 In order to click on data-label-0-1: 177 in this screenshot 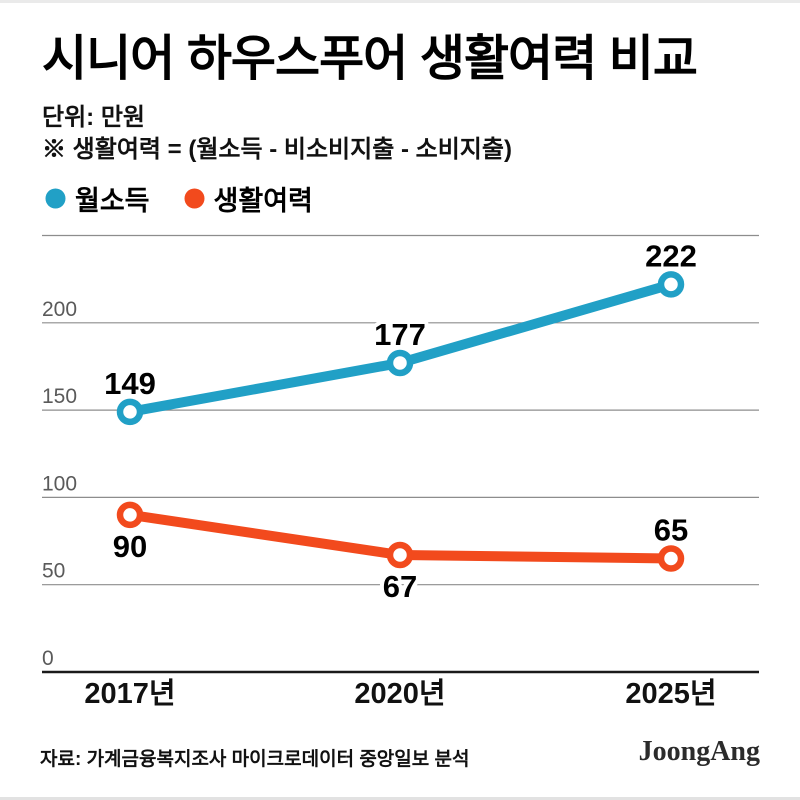, I will do `click(400, 334)`.